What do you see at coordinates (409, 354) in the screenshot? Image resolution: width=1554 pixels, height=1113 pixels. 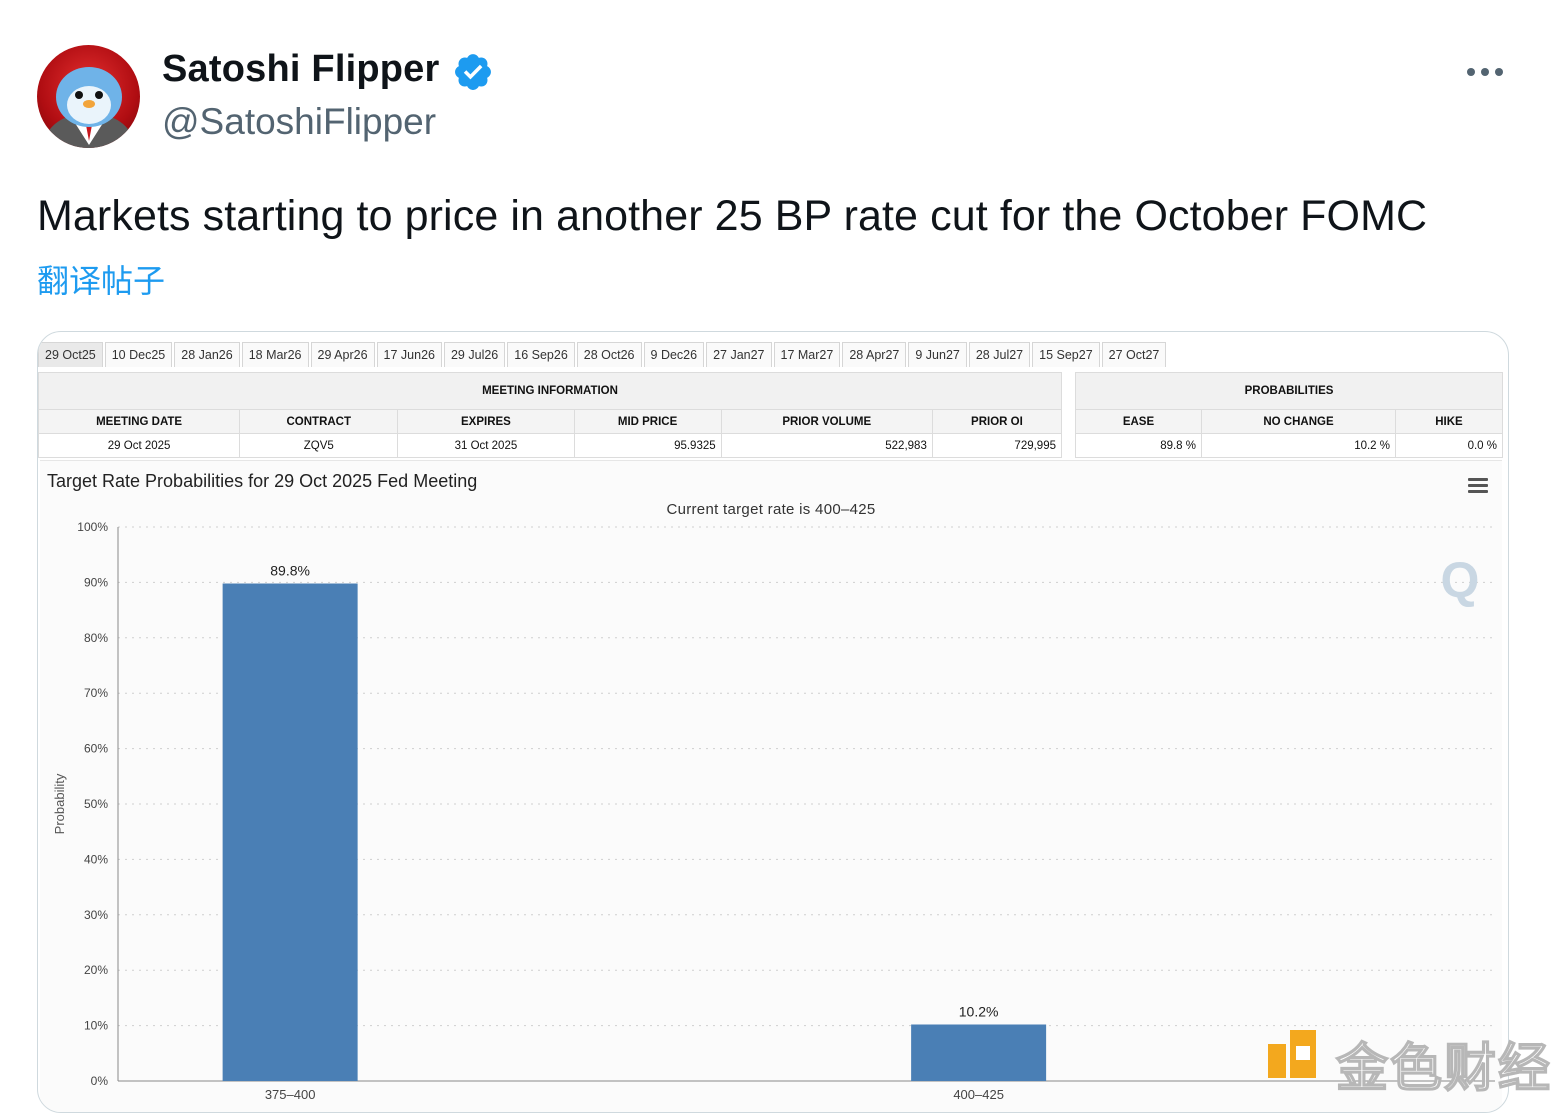 I see `tab-meeting-5: 17 Jun26` at bounding box center [409, 354].